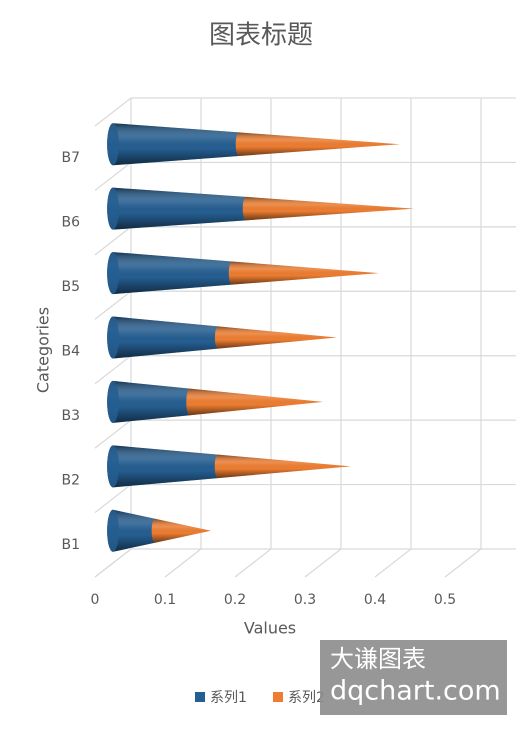 Image resolution: width=521 pixels, height=729 pixels. Describe the element at coordinates (228, 698) in the screenshot. I see `legend-label: 系列1` at that location.